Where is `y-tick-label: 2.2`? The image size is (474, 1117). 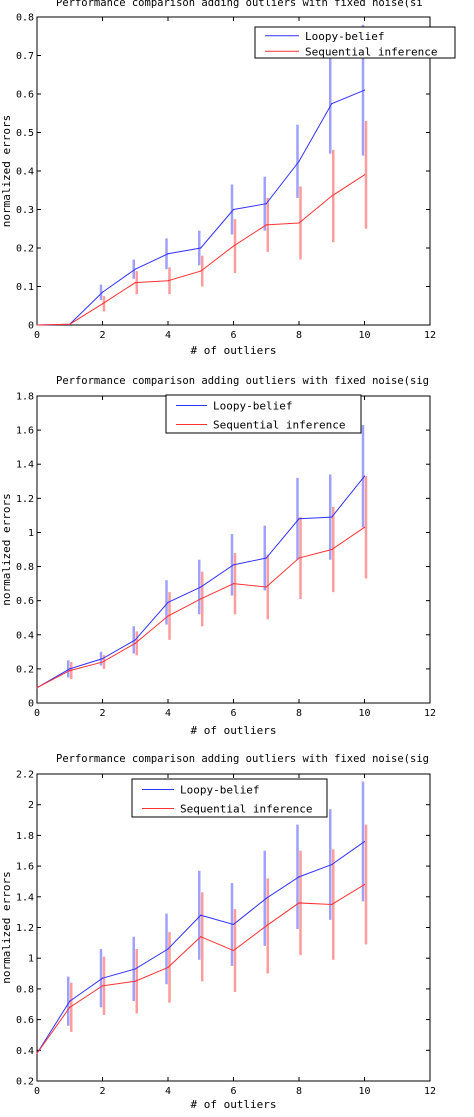 y-tick-label: 2.2 is located at coordinates (25, 775).